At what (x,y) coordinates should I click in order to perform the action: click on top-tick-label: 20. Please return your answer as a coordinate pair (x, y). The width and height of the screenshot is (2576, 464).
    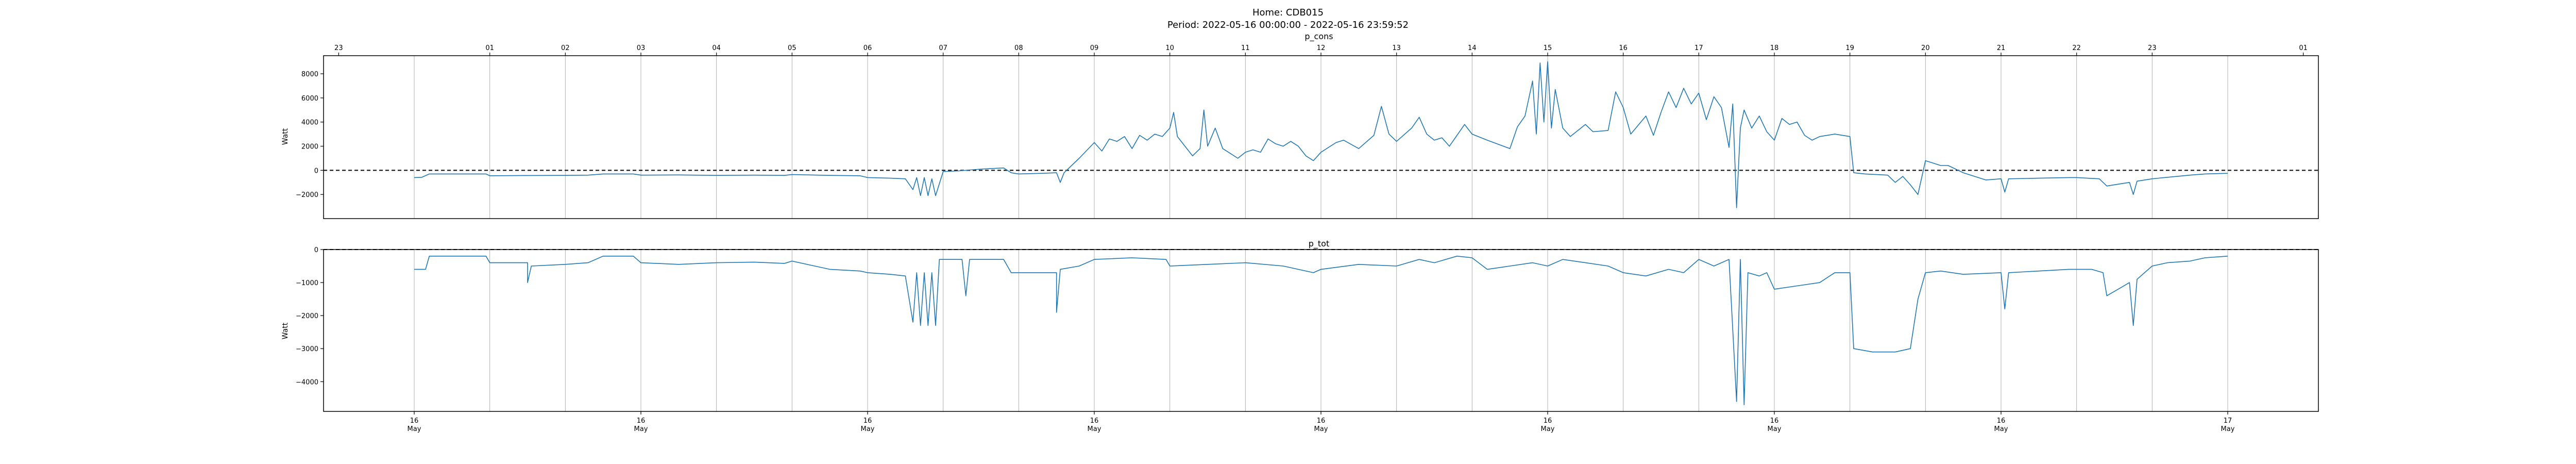
    Looking at the image, I should click on (1925, 48).